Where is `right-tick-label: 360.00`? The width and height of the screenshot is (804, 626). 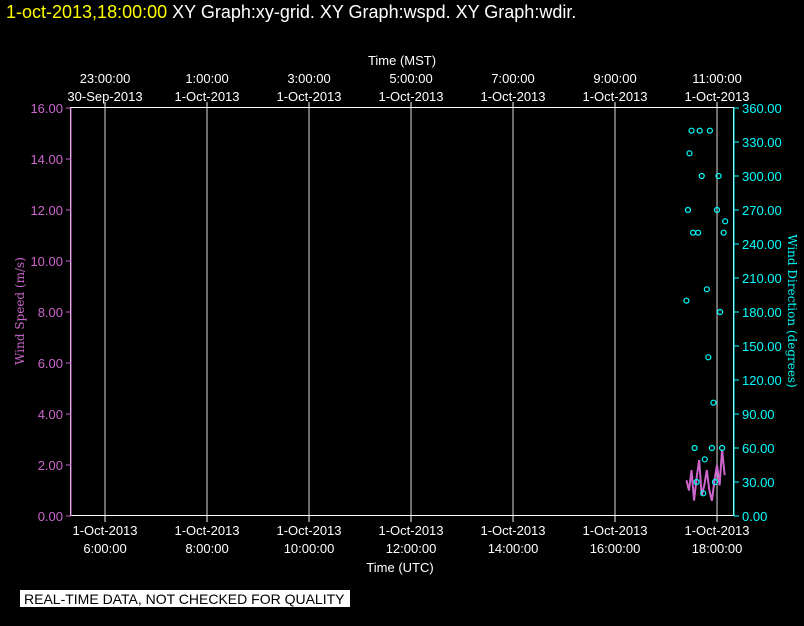
right-tick-label: 360.00 is located at coordinates (762, 108).